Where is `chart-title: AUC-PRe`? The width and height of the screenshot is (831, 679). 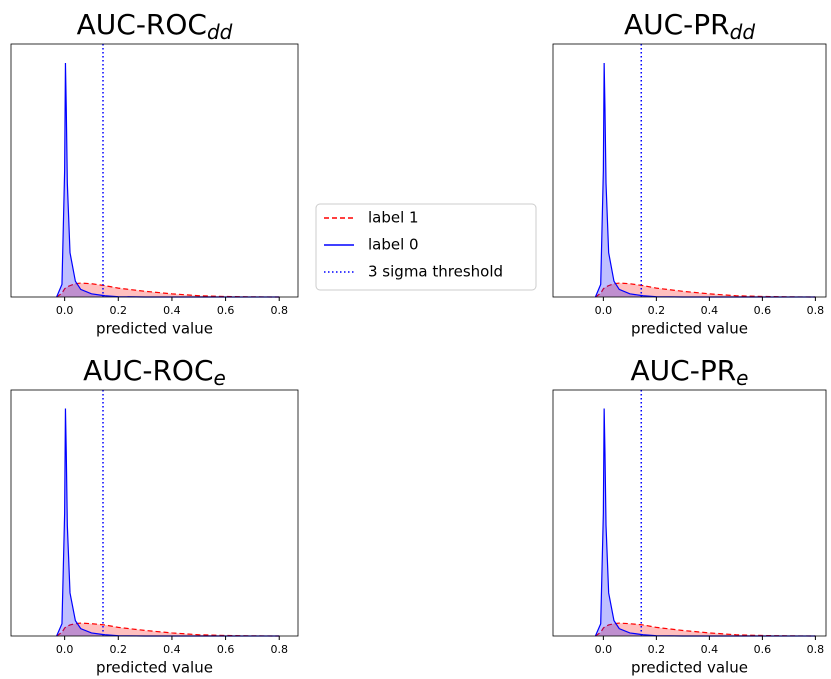
chart-title: AUC-PRe is located at coordinates (690, 372).